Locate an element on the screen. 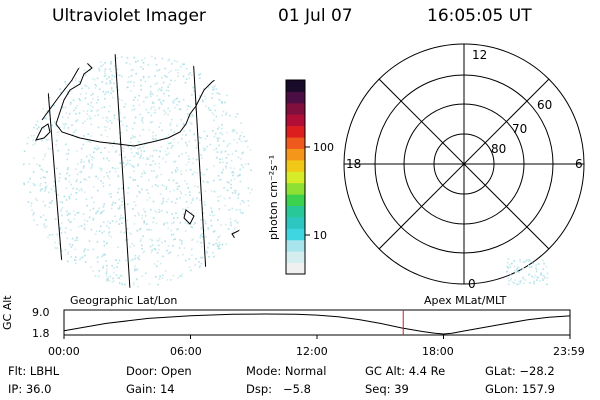 This screenshot has width=600, height=400. colorbar-segment is located at coordinates (295, 86).